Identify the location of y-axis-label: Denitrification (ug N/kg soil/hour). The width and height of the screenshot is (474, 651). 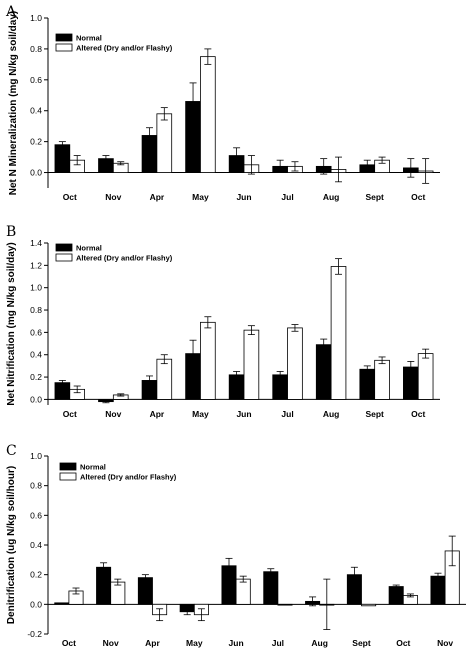
(11, 545).